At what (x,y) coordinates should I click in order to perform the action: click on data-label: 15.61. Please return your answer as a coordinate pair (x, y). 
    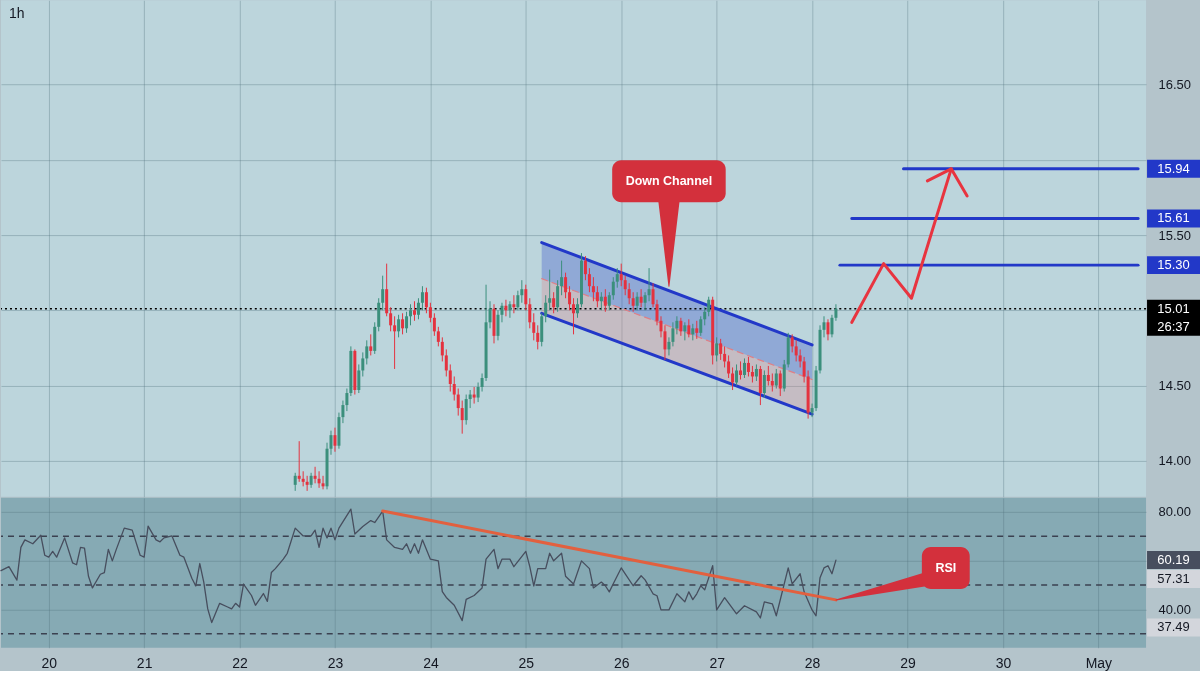
    Looking at the image, I should click on (1173, 218).